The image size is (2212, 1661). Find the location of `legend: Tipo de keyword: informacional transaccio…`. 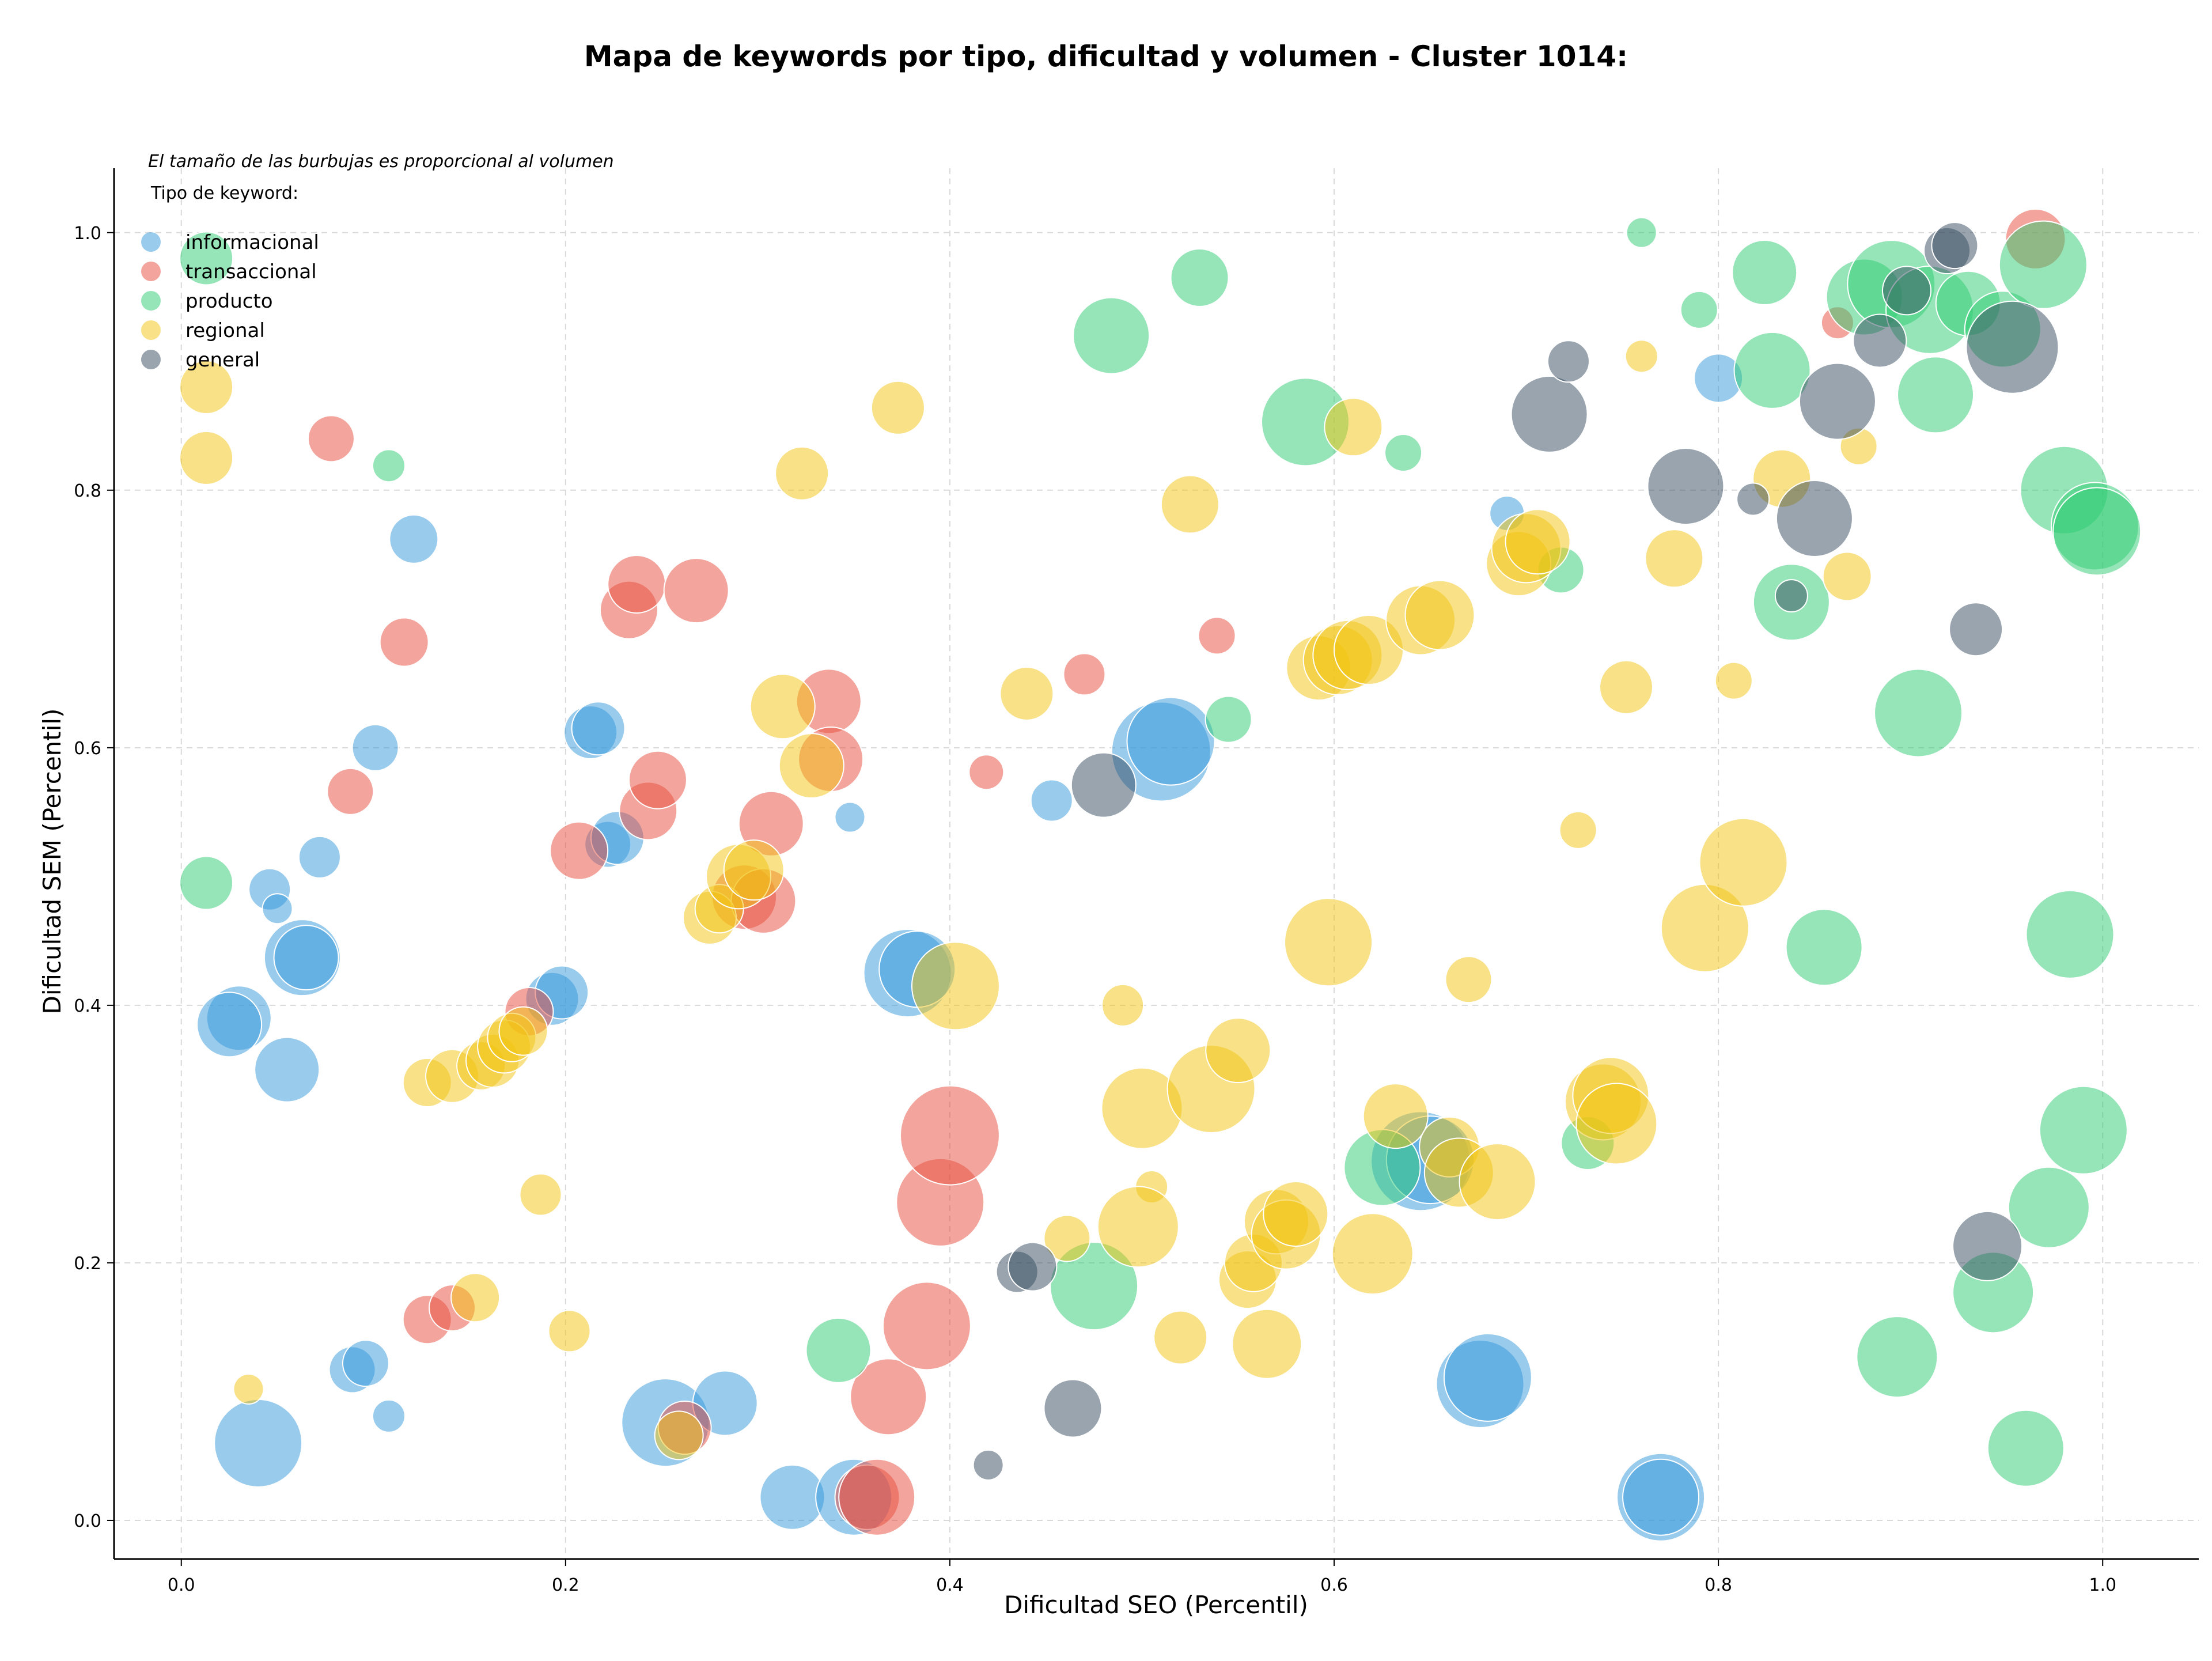

legend: Tipo de keyword: informacional transaccio… is located at coordinates (230, 277).